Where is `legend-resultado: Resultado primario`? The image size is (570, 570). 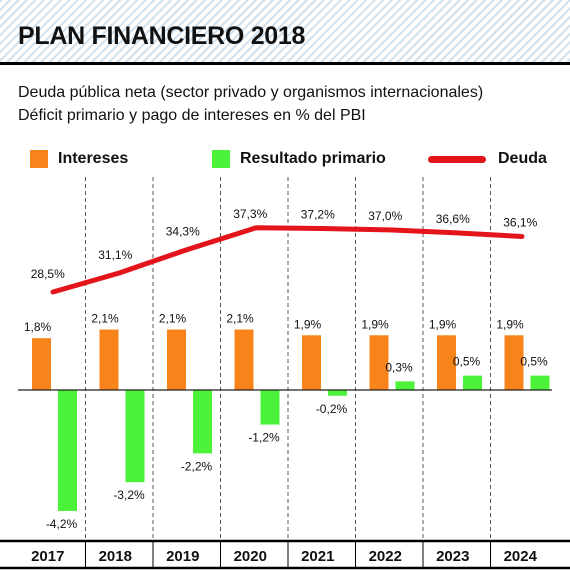
legend-resultado: Resultado primario is located at coordinates (299, 159).